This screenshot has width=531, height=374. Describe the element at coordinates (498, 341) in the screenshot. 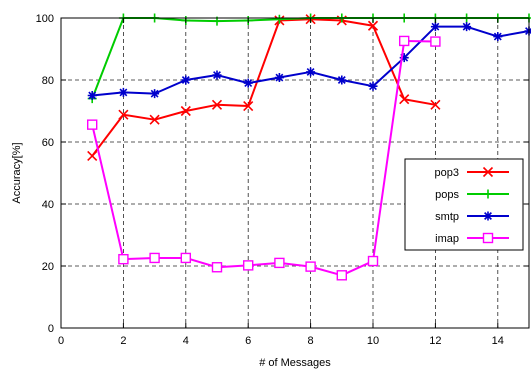

I see `x-tick-label: 14` at that location.